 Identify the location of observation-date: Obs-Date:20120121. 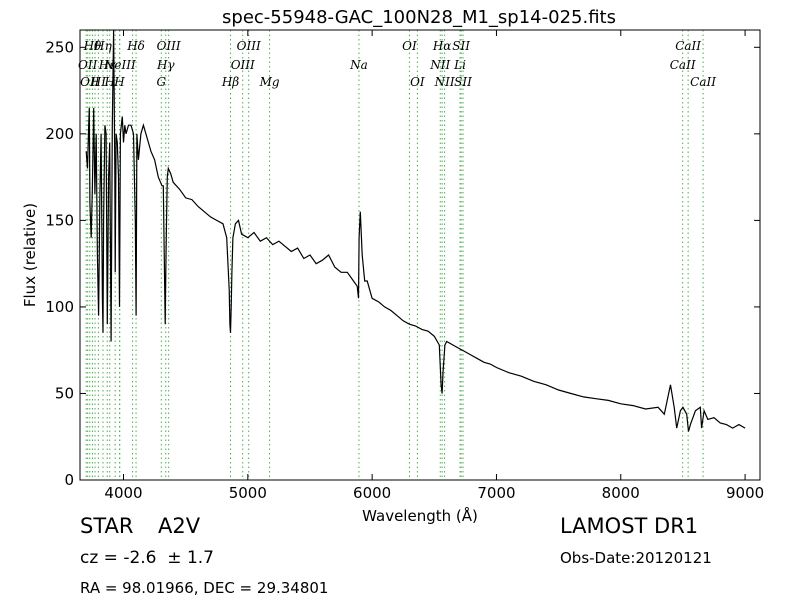
(636, 558).